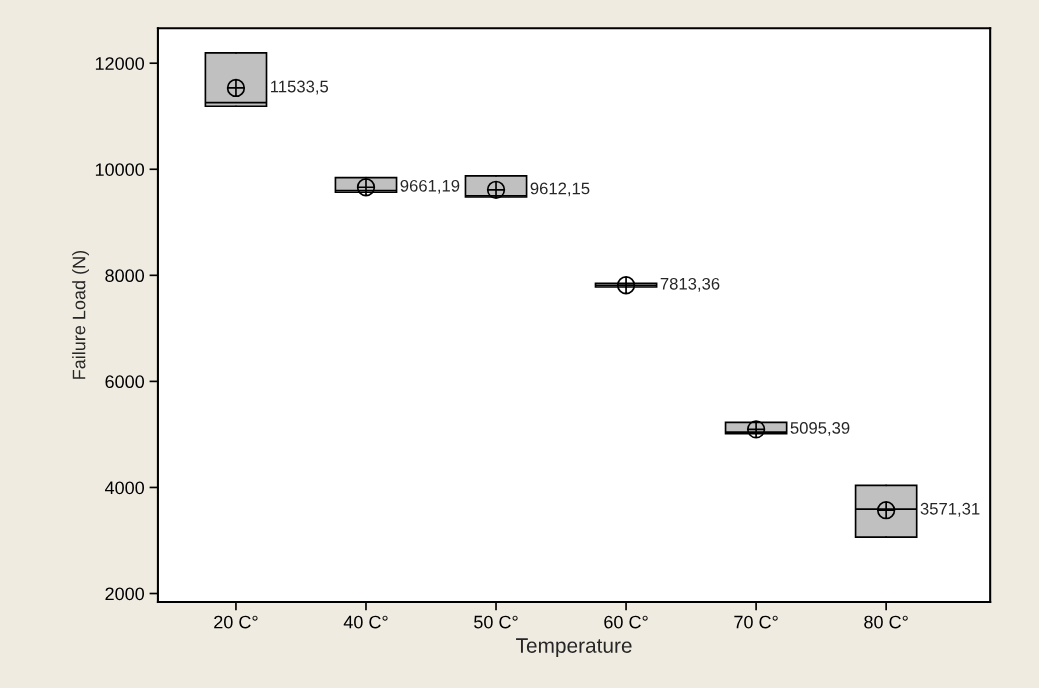 This screenshot has height=688, width=1039. I want to click on x-tick-label: 80 C°, so click(886, 622).